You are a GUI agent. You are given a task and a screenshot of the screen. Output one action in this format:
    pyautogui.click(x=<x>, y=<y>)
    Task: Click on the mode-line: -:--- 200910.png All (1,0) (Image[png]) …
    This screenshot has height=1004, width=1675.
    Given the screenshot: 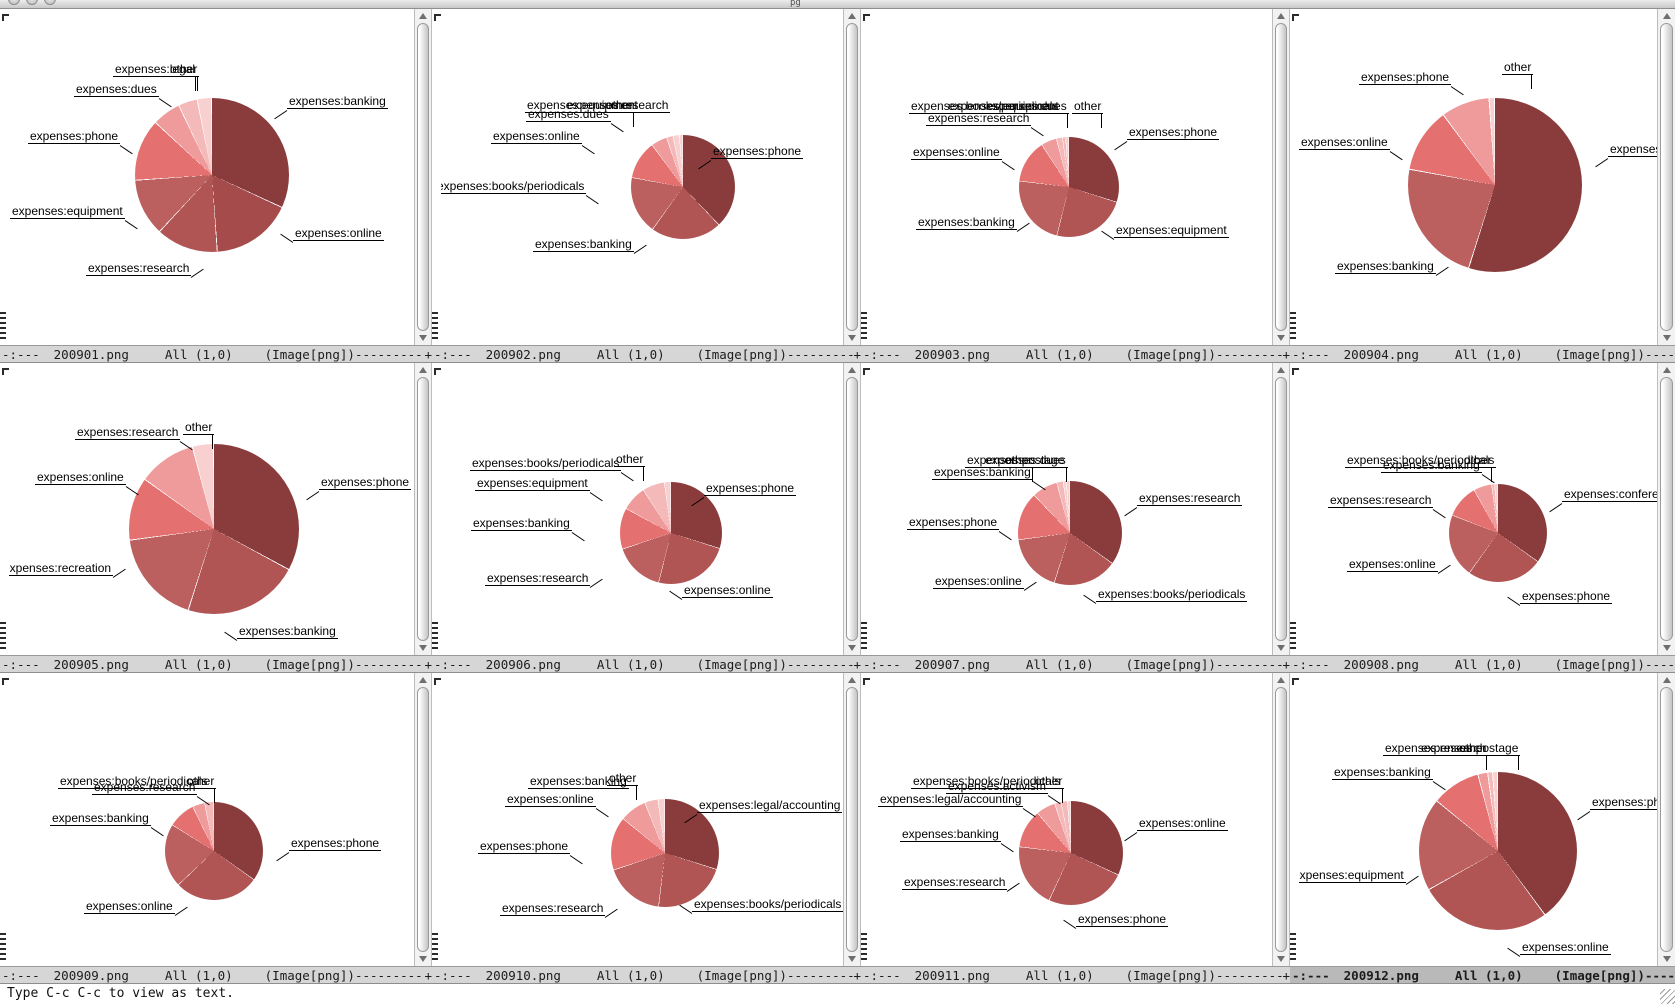 What is the action you would take?
    pyautogui.click(x=646, y=975)
    